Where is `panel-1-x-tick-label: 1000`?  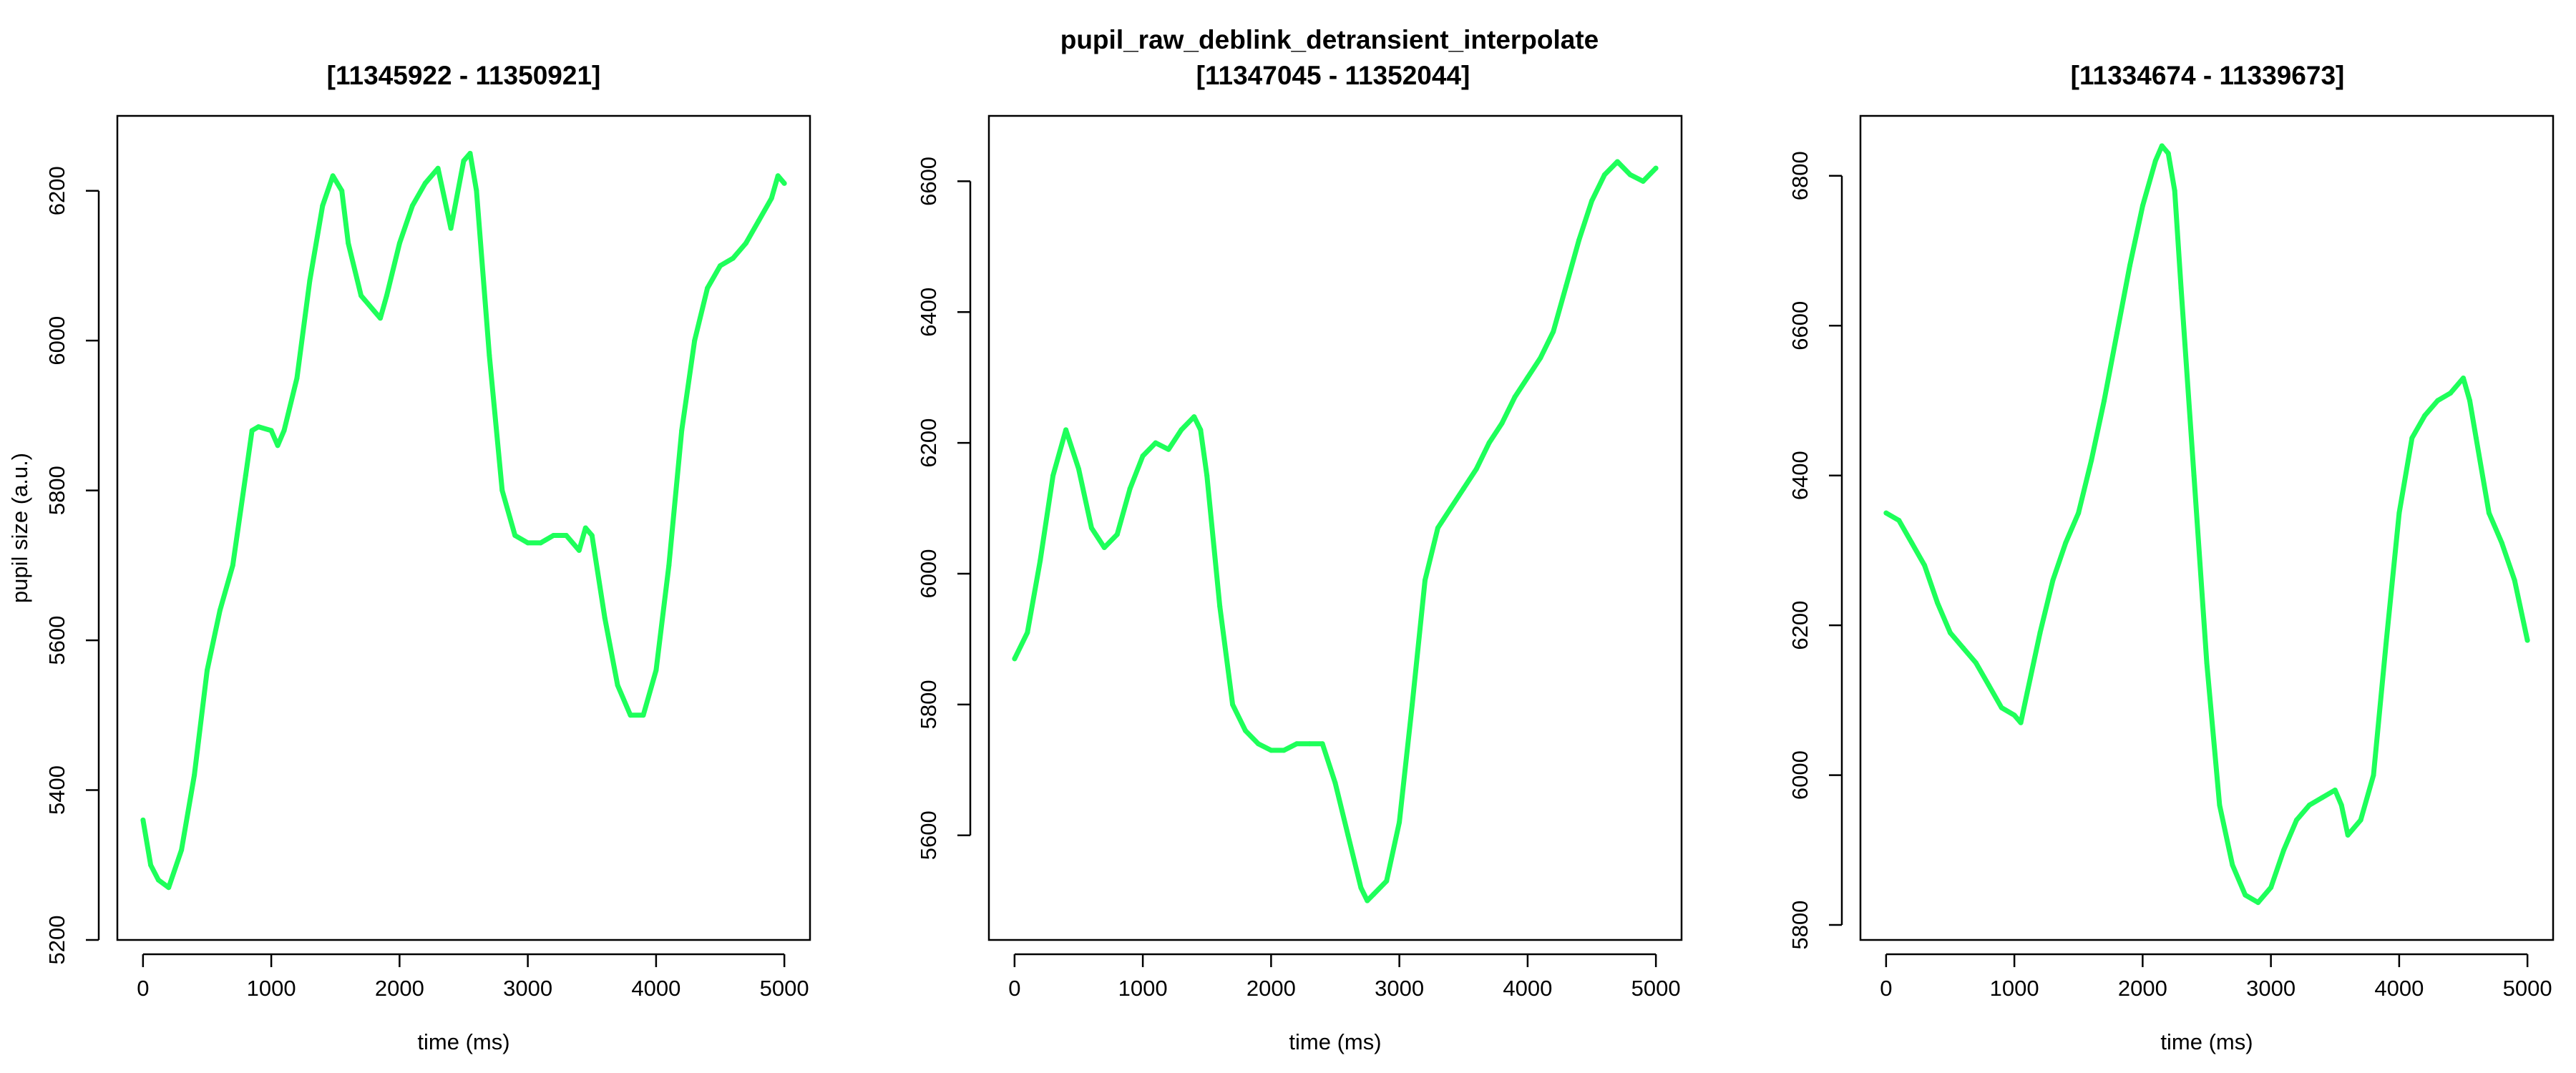
panel-1-x-tick-label: 1000 is located at coordinates (271, 989).